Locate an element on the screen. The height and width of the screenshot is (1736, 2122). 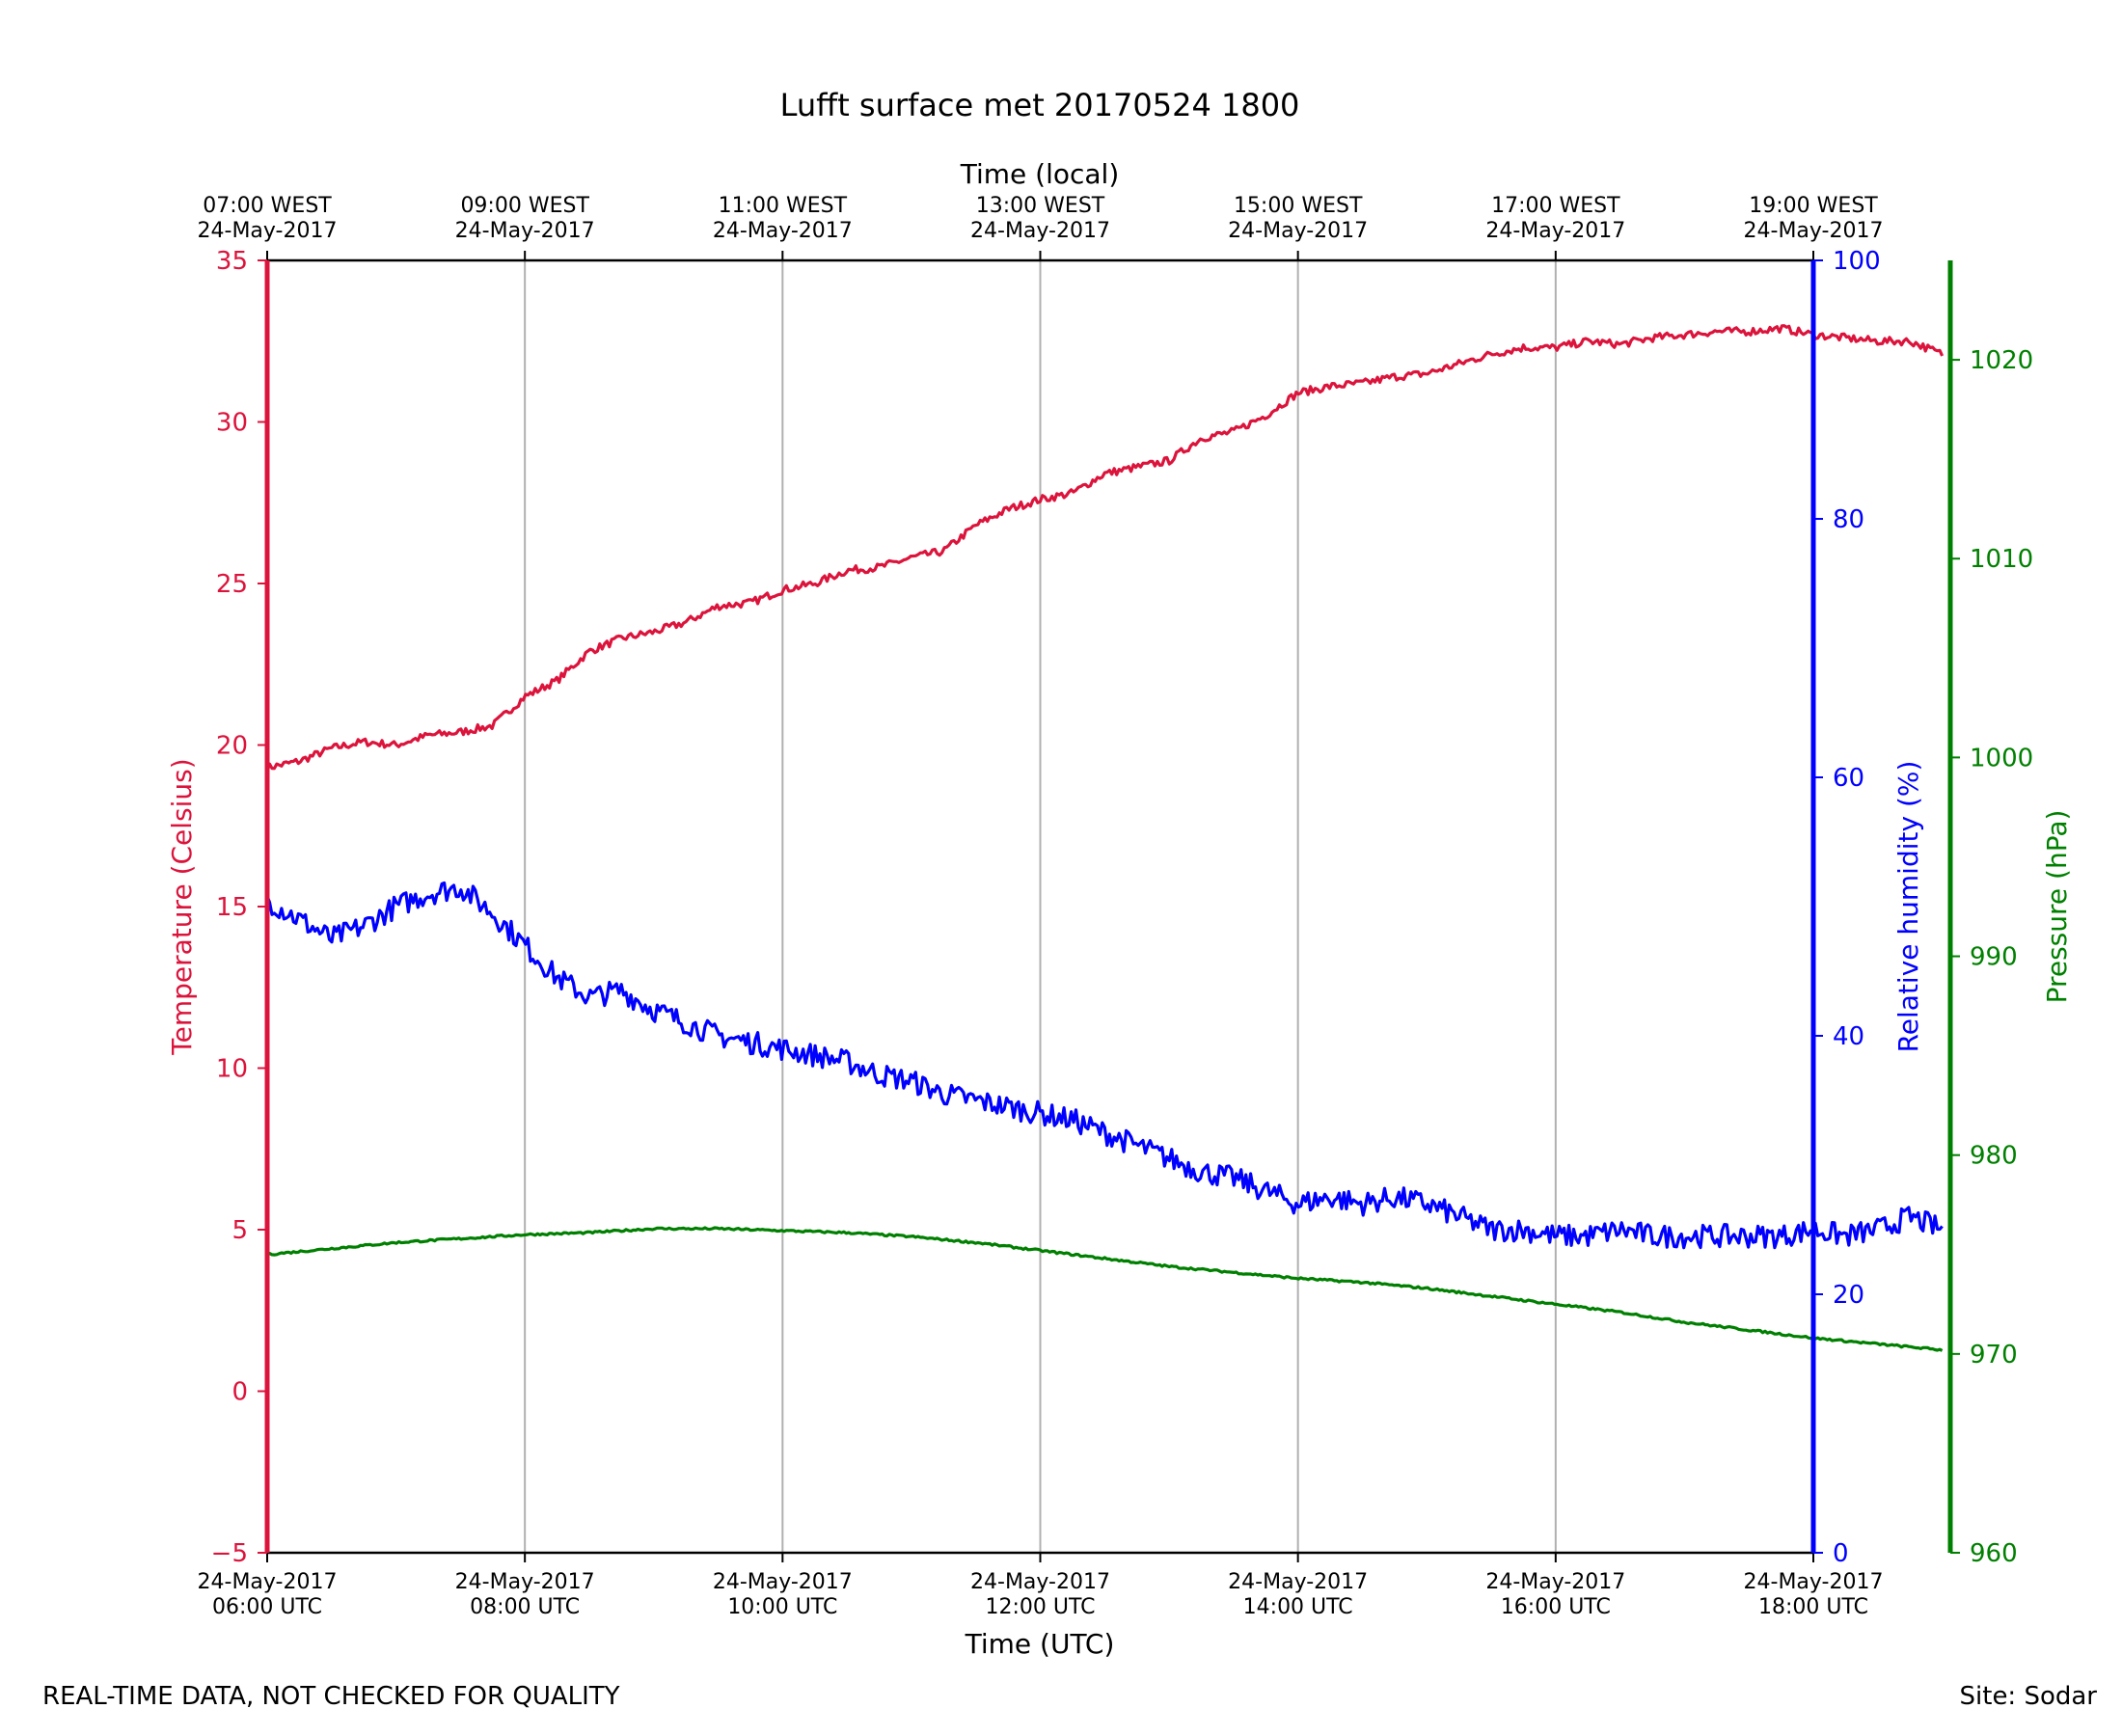
pressure-tick-label: 970 is located at coordinates (1994, 1355).